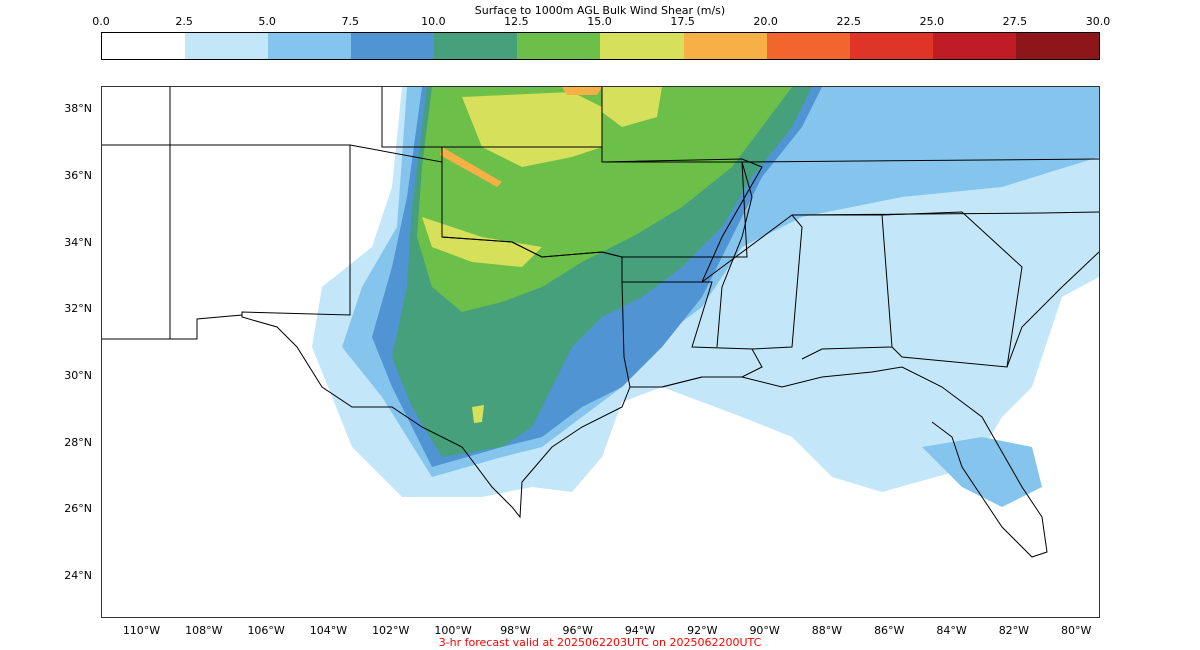 This screenshot has height=650, width=1200. Describe the element at coordinates (849, 21) in the screenshot. I see `colorbar-tick-label: 22.5` at that location.